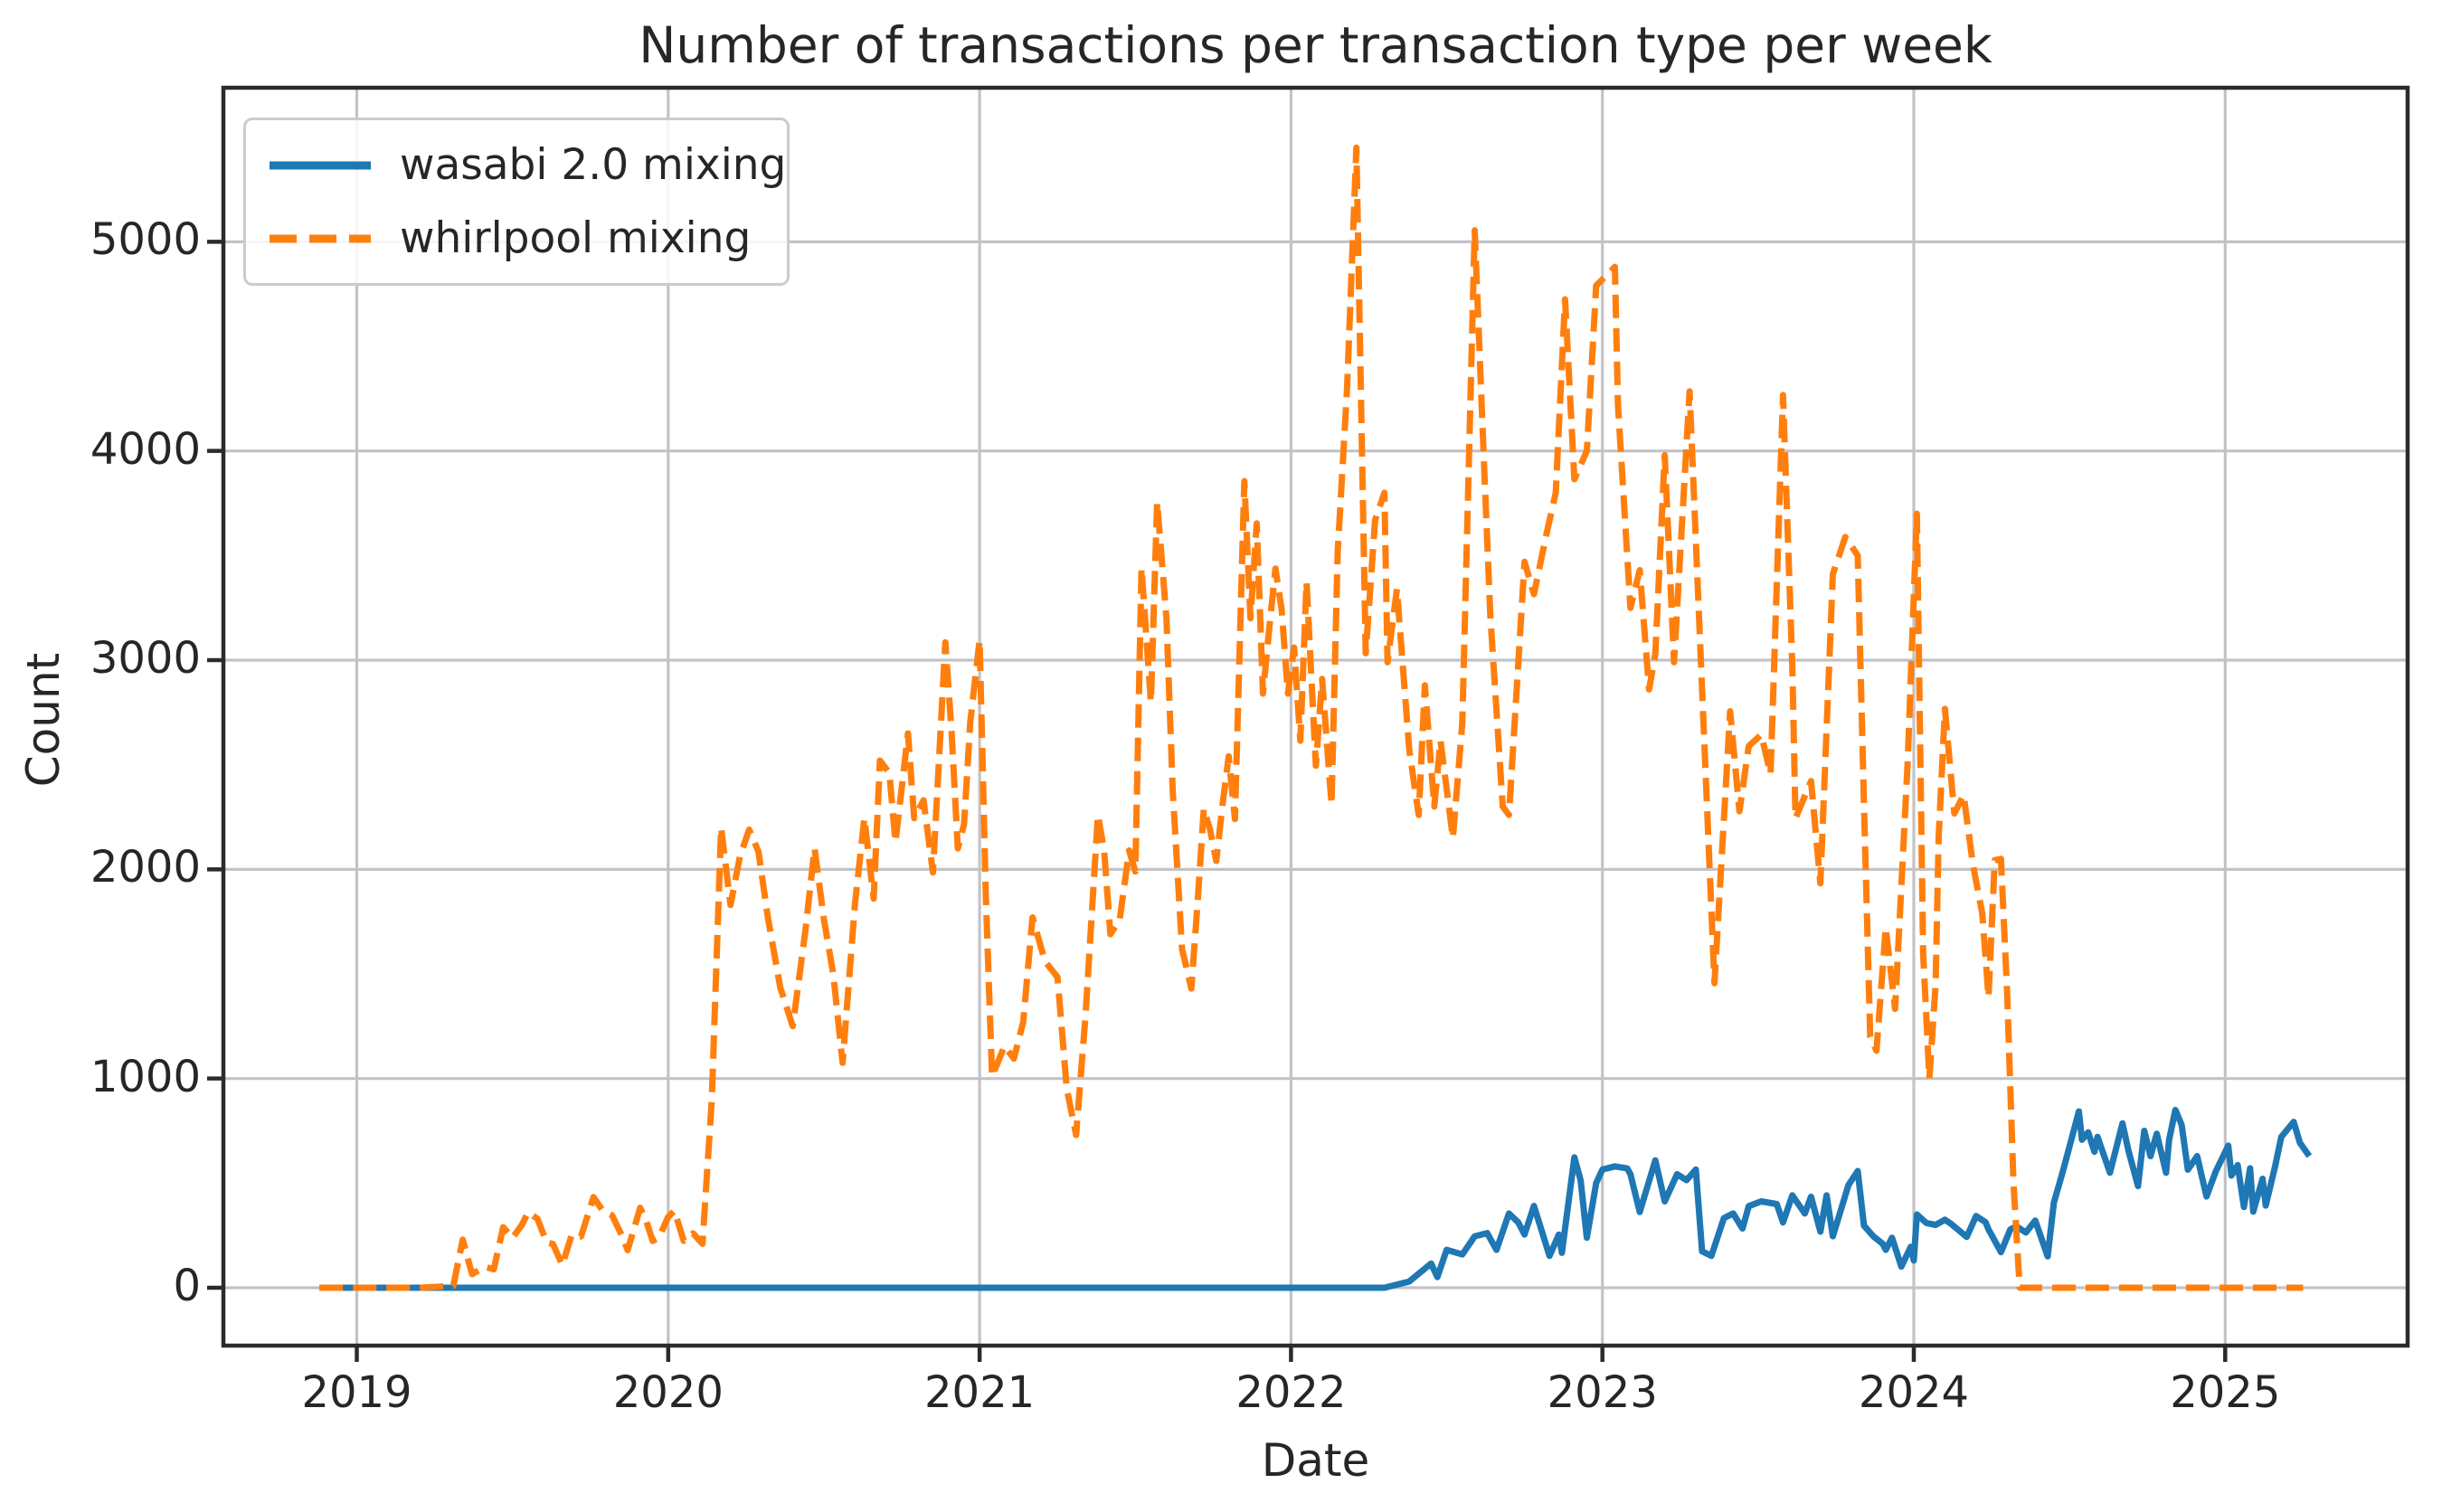  I want to click on y-tick-label: 1000, so click(145, 1076).